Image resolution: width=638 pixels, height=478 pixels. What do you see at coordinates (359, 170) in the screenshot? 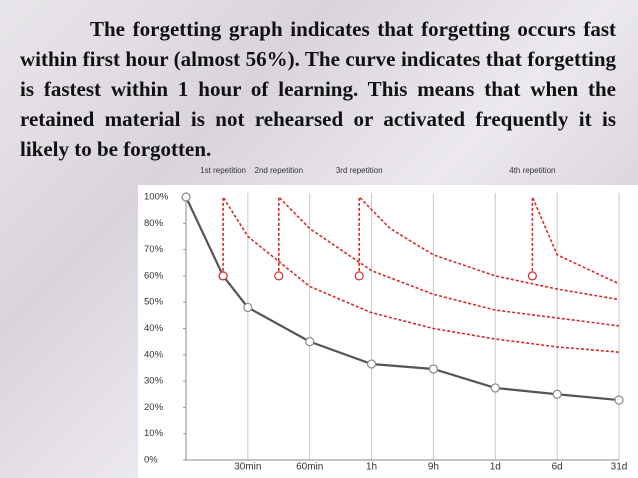
I see `repetition-label: 3rd repetition` at bounding box center [359, 170].